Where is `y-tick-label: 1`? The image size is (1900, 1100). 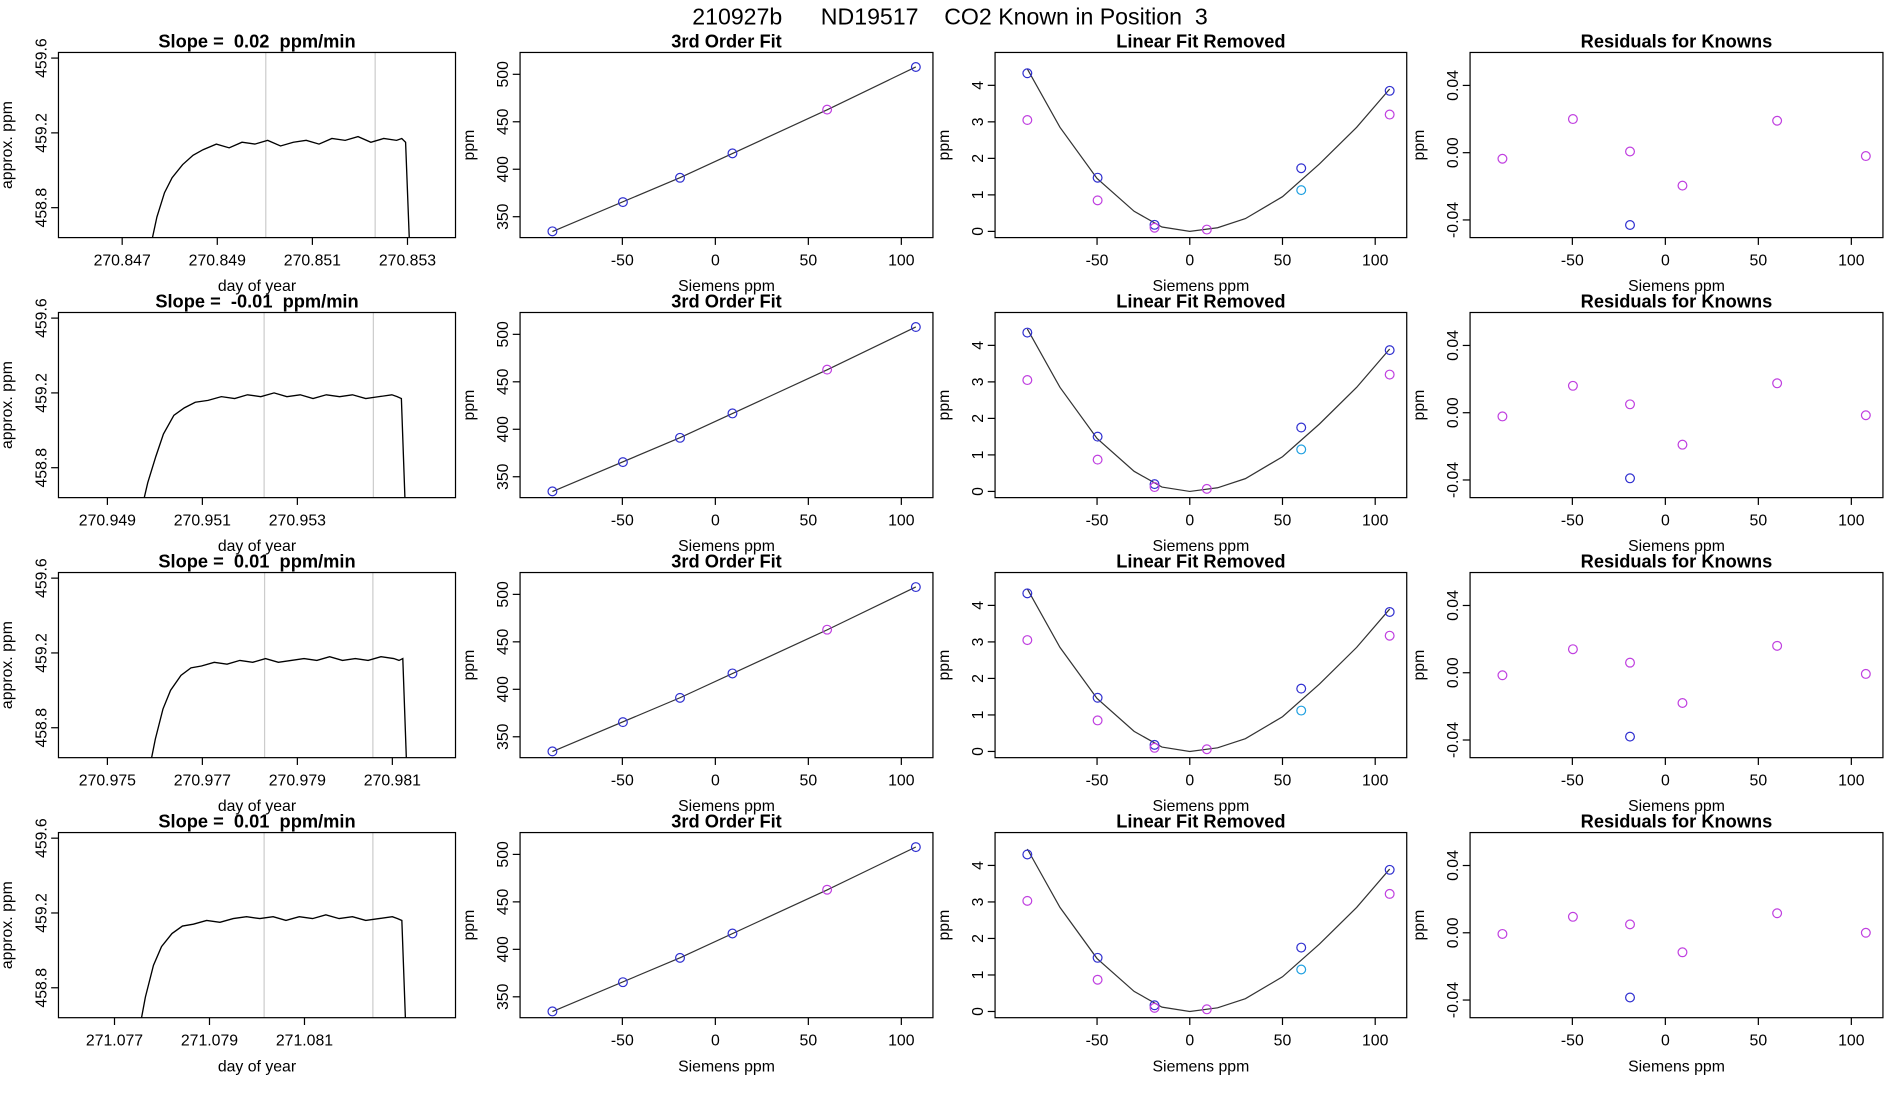 y-tick-label: 1 is located at coordinates (978, 974).